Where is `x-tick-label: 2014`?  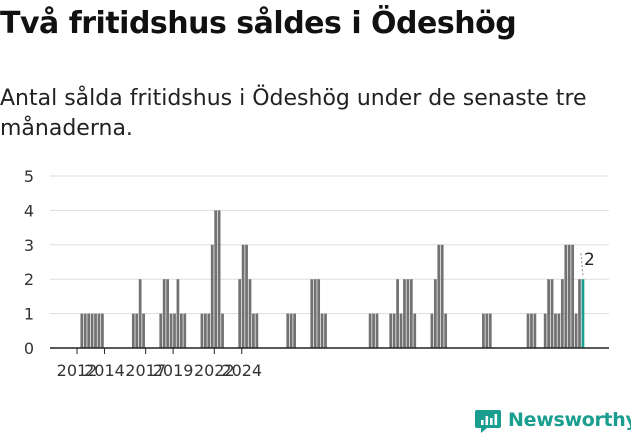 x-tick-label: 2014 is located at coordinates (104, 370).